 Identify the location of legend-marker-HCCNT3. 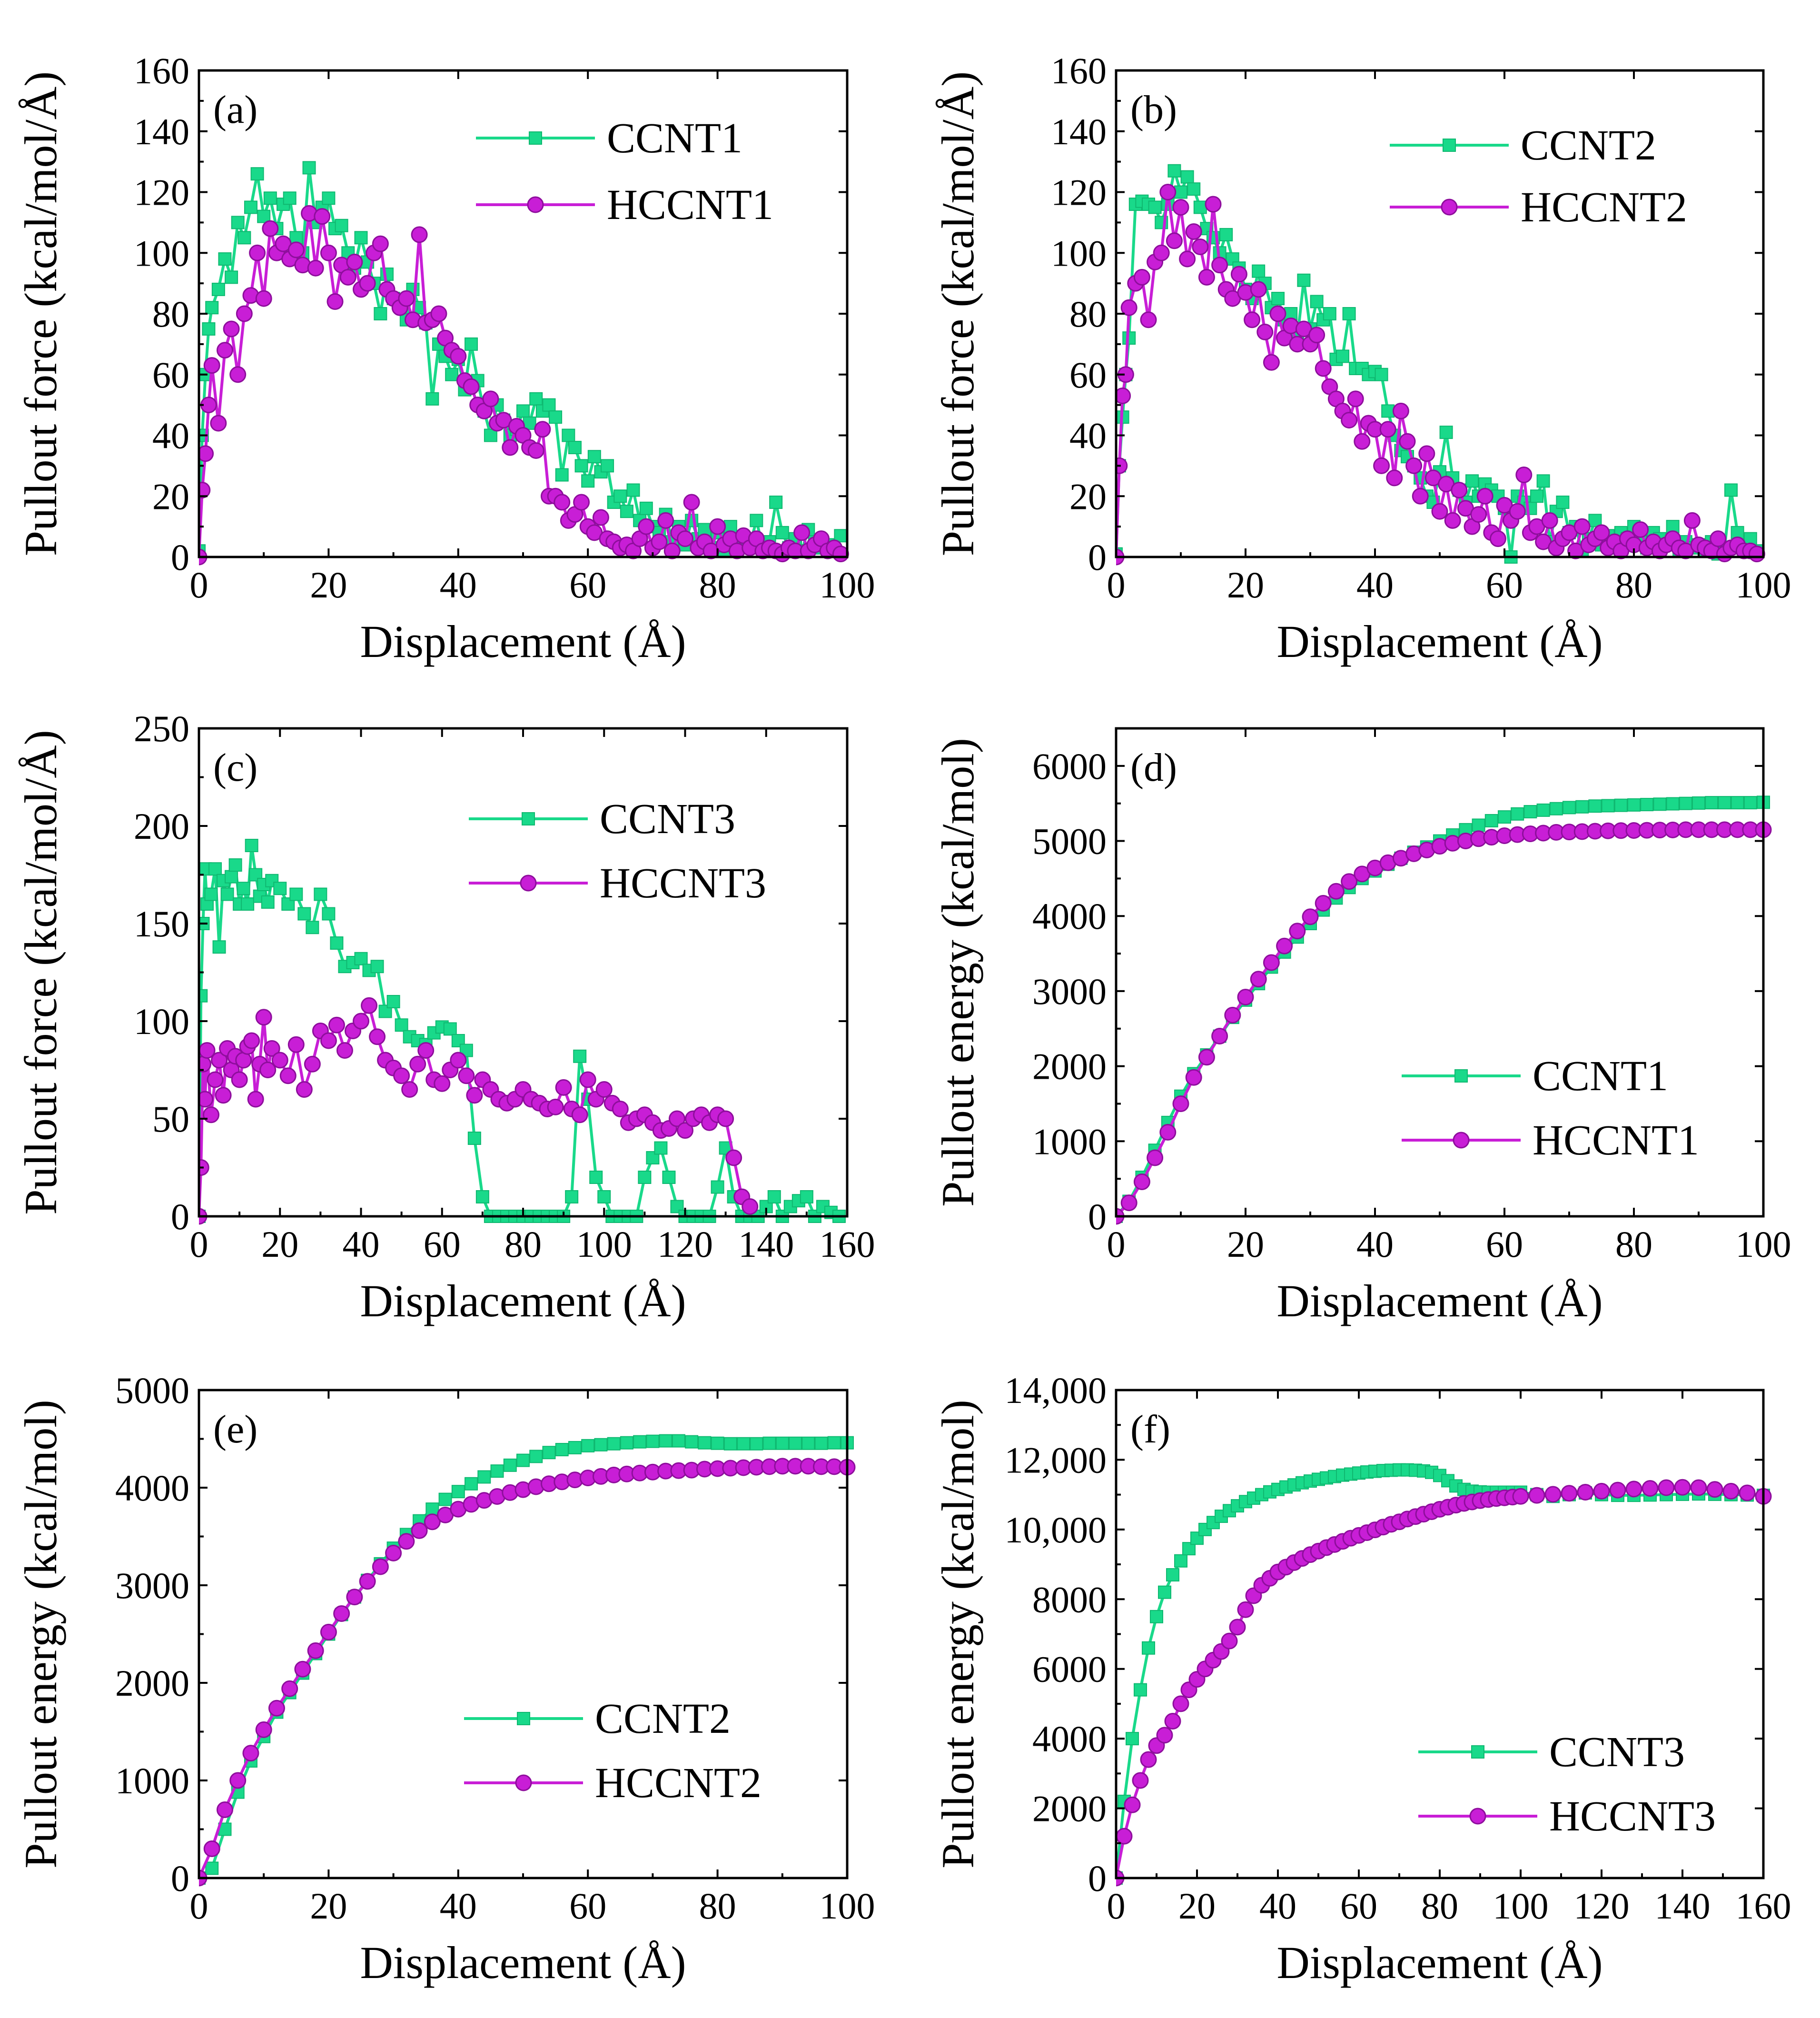
(1477, 1816).